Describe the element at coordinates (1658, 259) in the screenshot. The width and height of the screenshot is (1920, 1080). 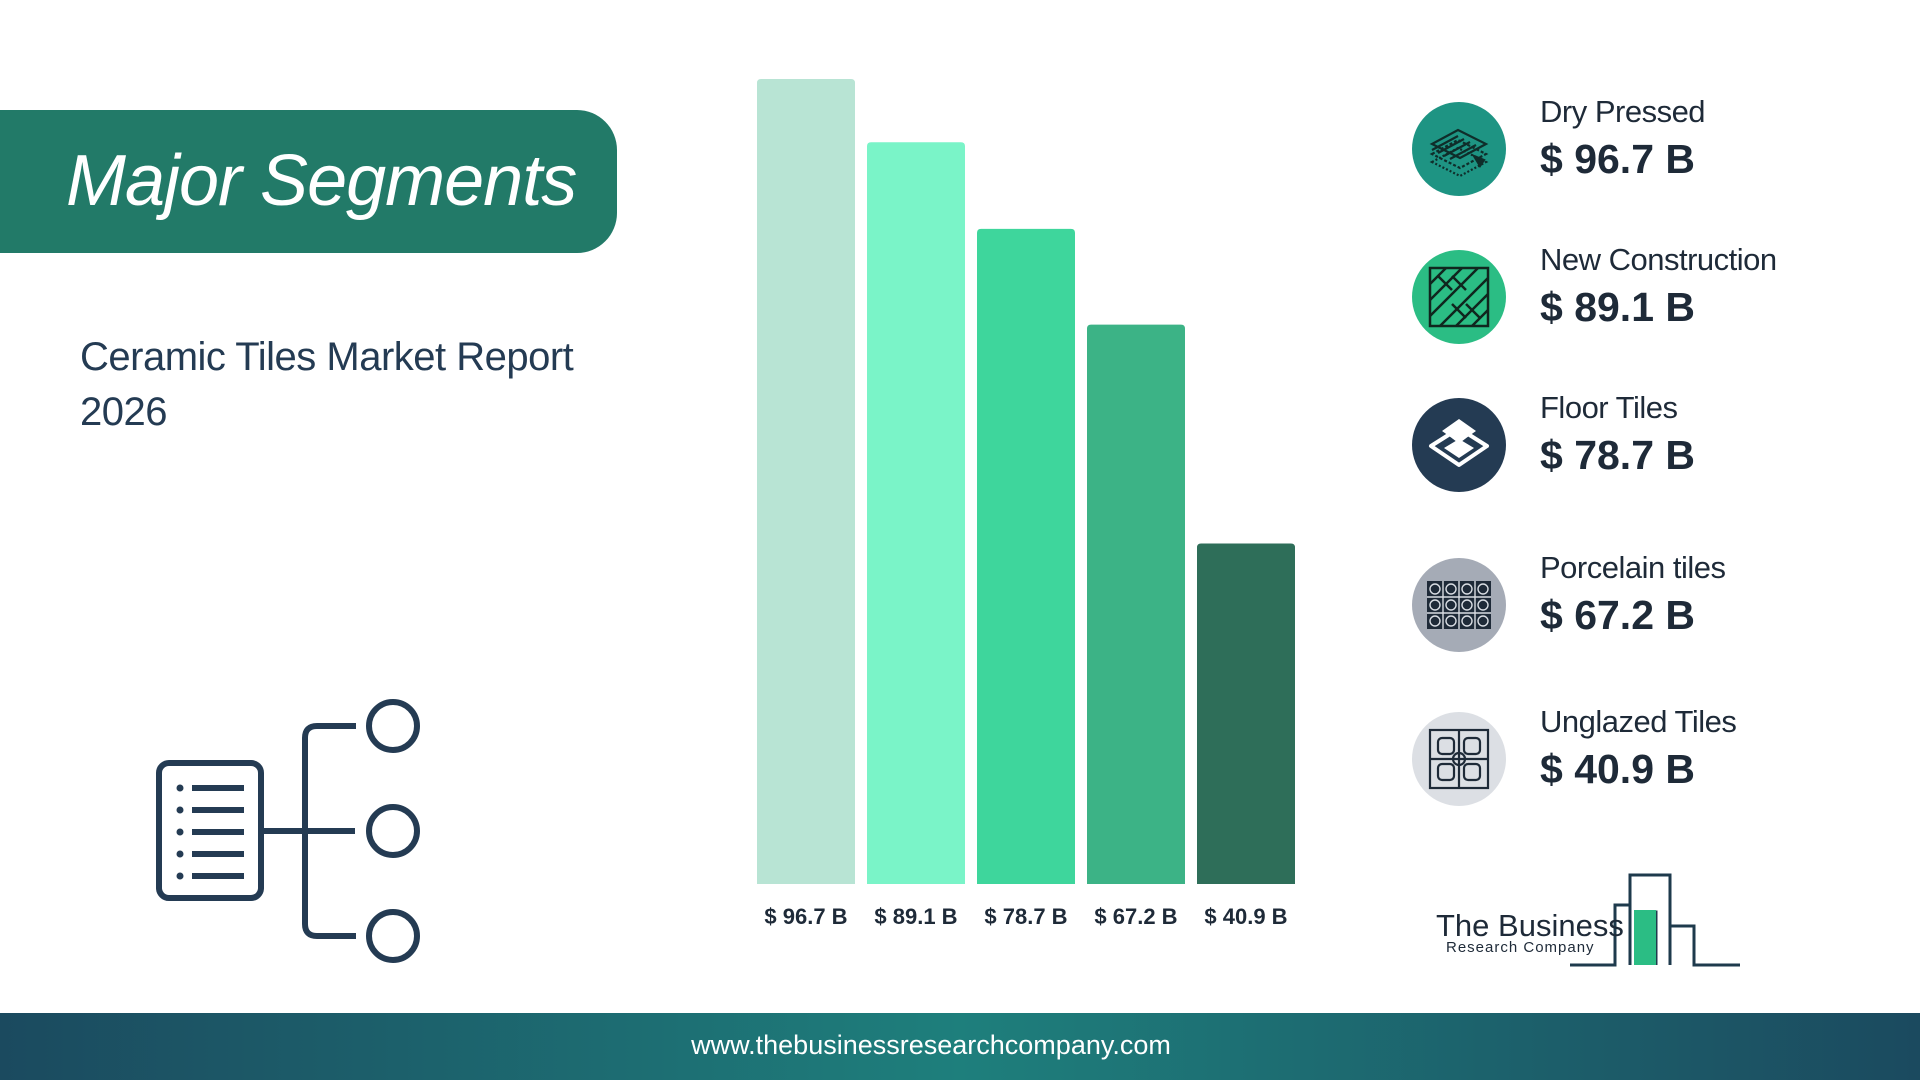
I see `legend-label: New Construction` at that location.